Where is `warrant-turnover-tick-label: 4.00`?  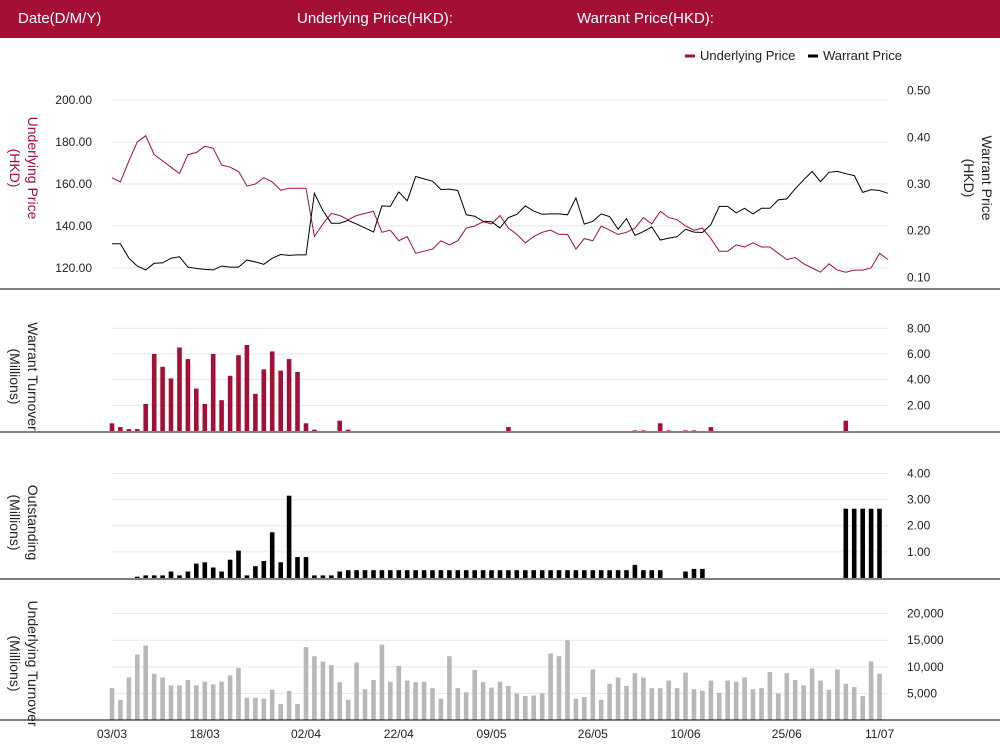 warrant-turnover-tick-label: 4.00 is located at coordinates (919, 380).